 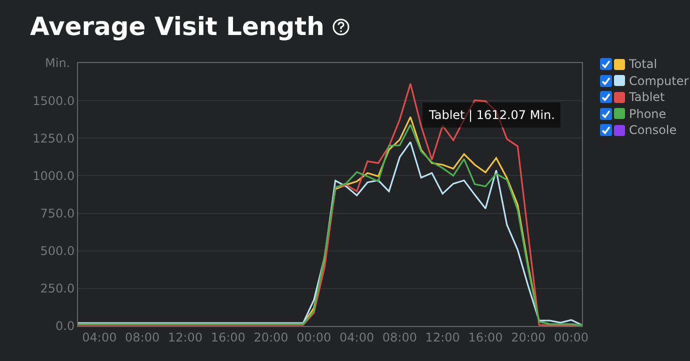 I want to click on legend-label: Computer, so click(x=659, y=81).